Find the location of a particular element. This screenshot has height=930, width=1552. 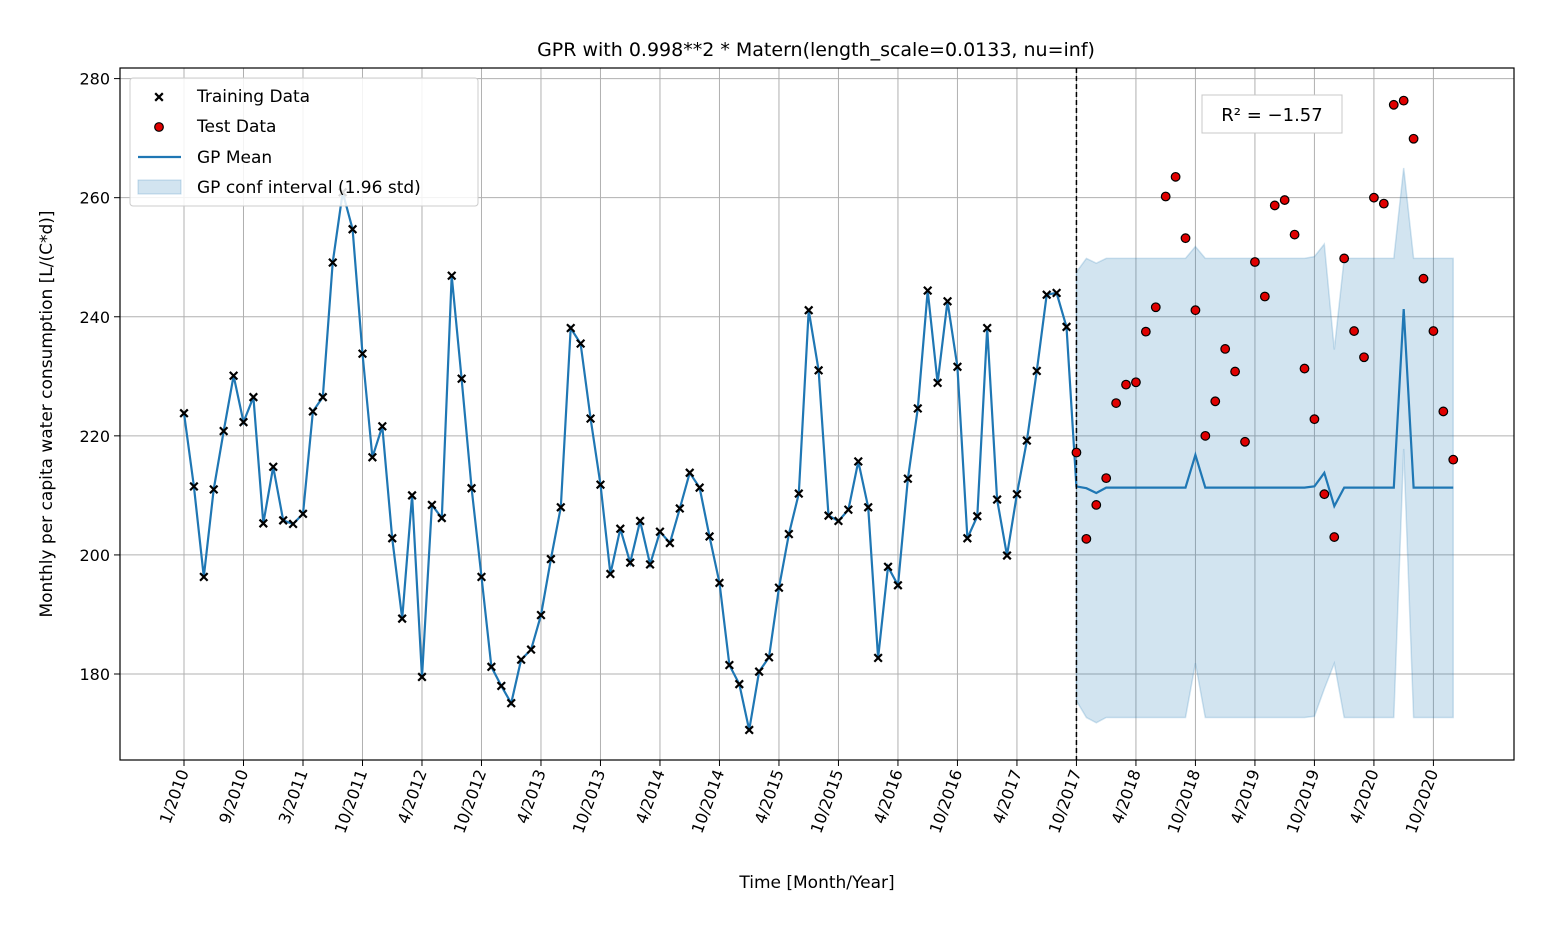

legend-label: GP conf interval (1.96 std) is located at coordinates (309, 188).